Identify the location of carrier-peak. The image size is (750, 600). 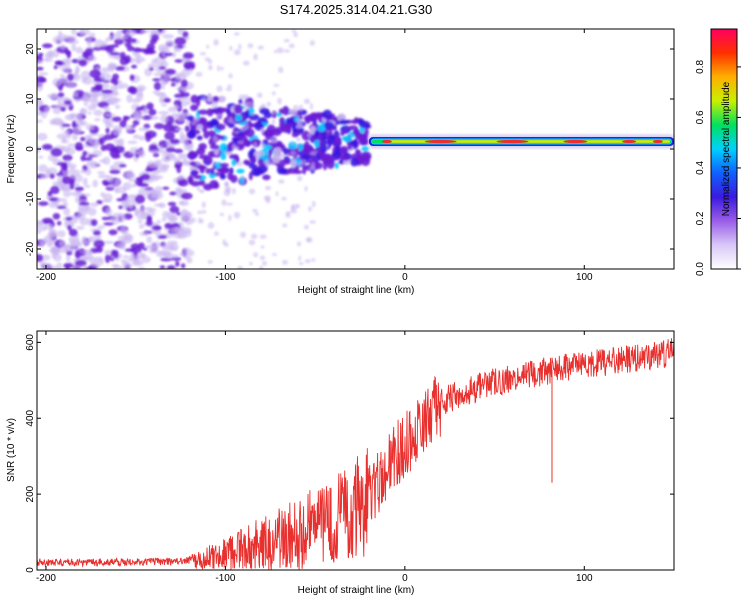
(512, 141).